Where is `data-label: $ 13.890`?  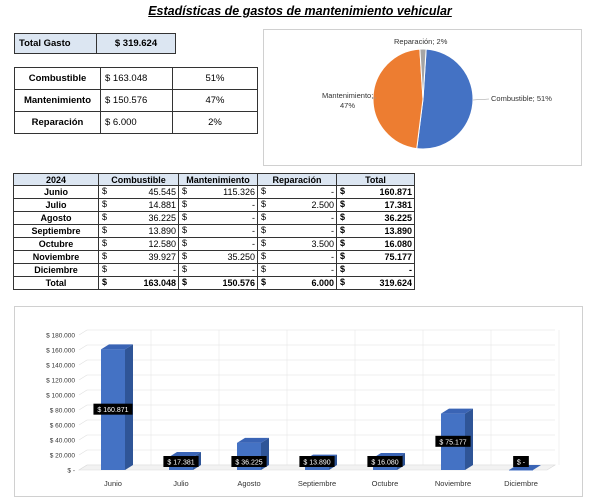
data-label: $ 13.890 is located at coordinates (316, 463).